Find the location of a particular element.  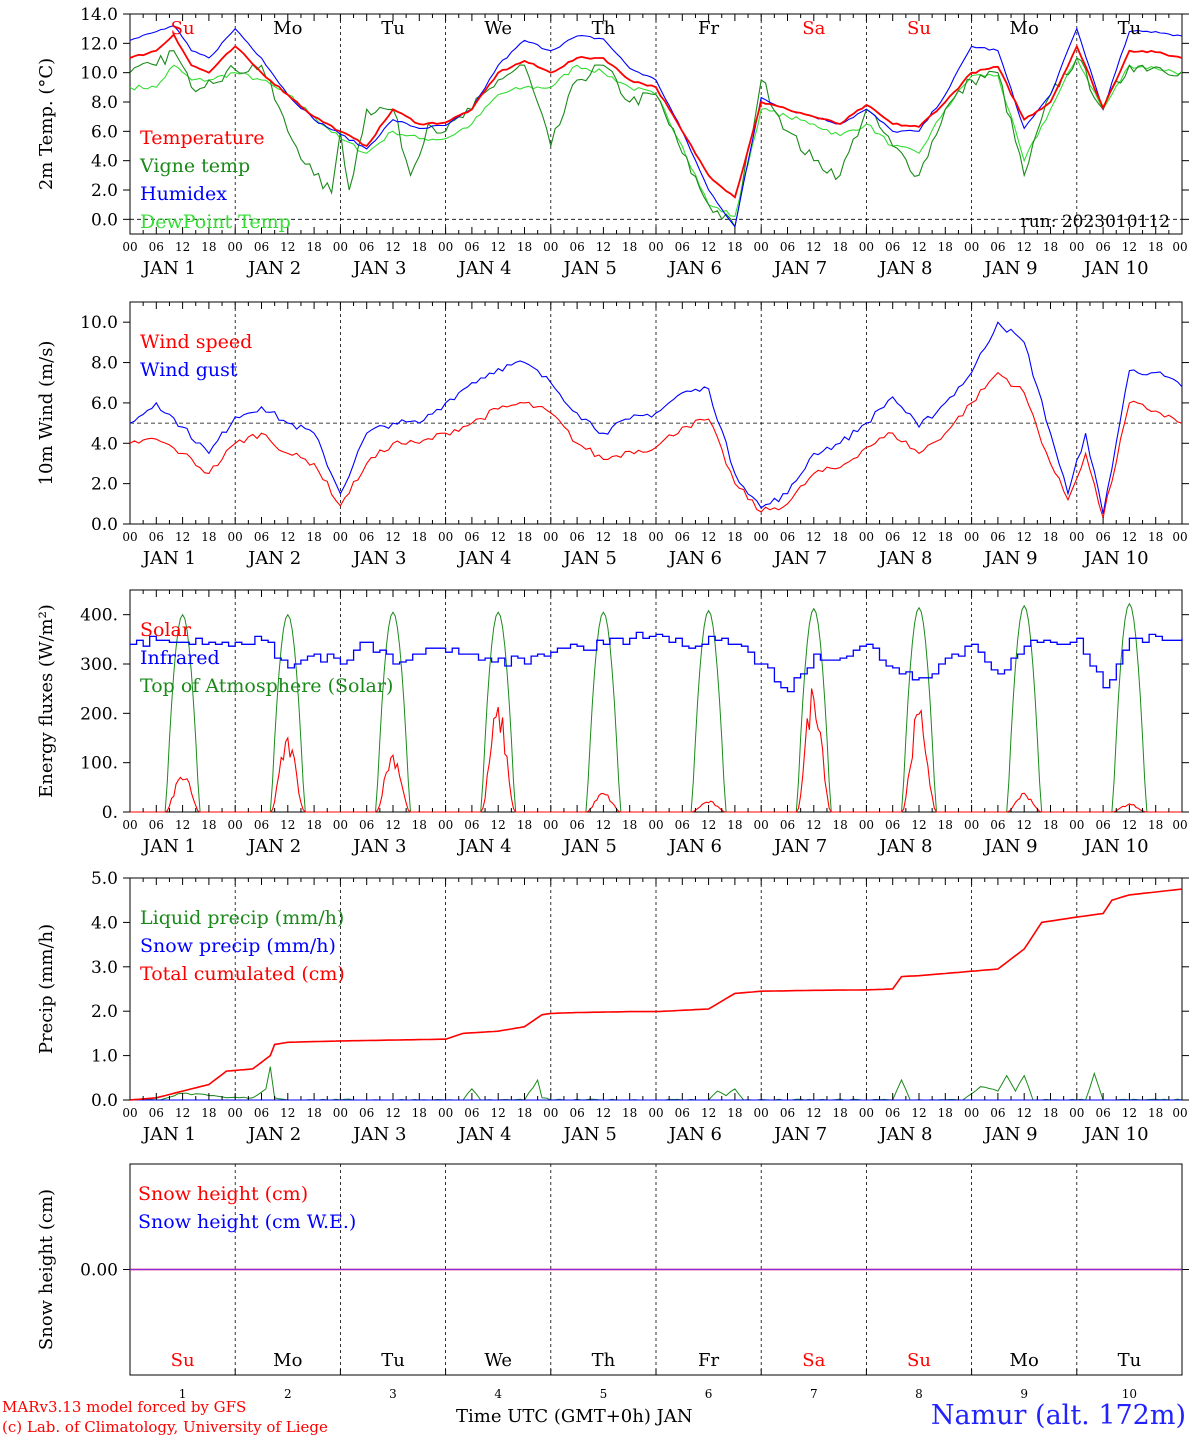

day-number: 5 is located at coordinates (604, 1394).